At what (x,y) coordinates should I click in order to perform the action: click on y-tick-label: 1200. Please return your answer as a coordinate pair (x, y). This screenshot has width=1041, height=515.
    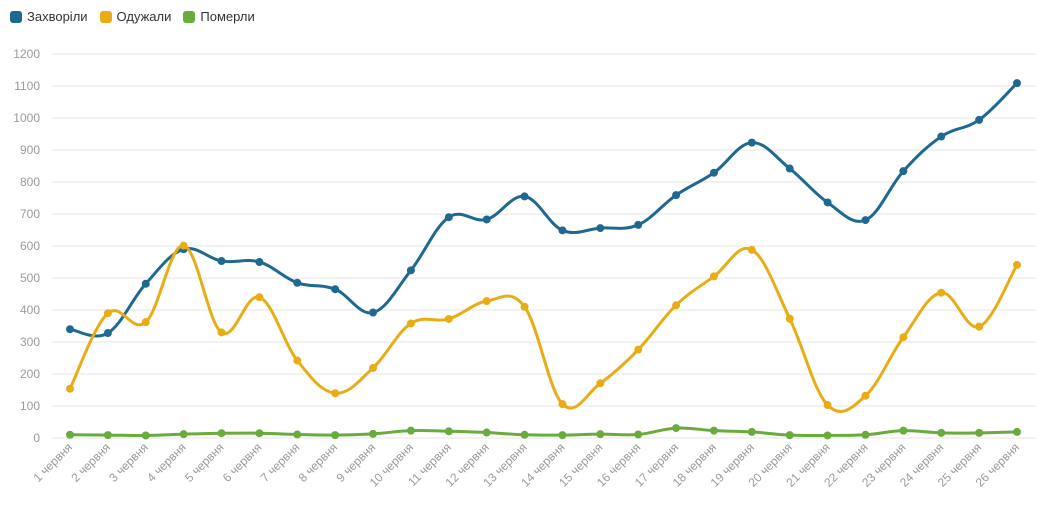
    Looking at the image, I should click on (26, 54).